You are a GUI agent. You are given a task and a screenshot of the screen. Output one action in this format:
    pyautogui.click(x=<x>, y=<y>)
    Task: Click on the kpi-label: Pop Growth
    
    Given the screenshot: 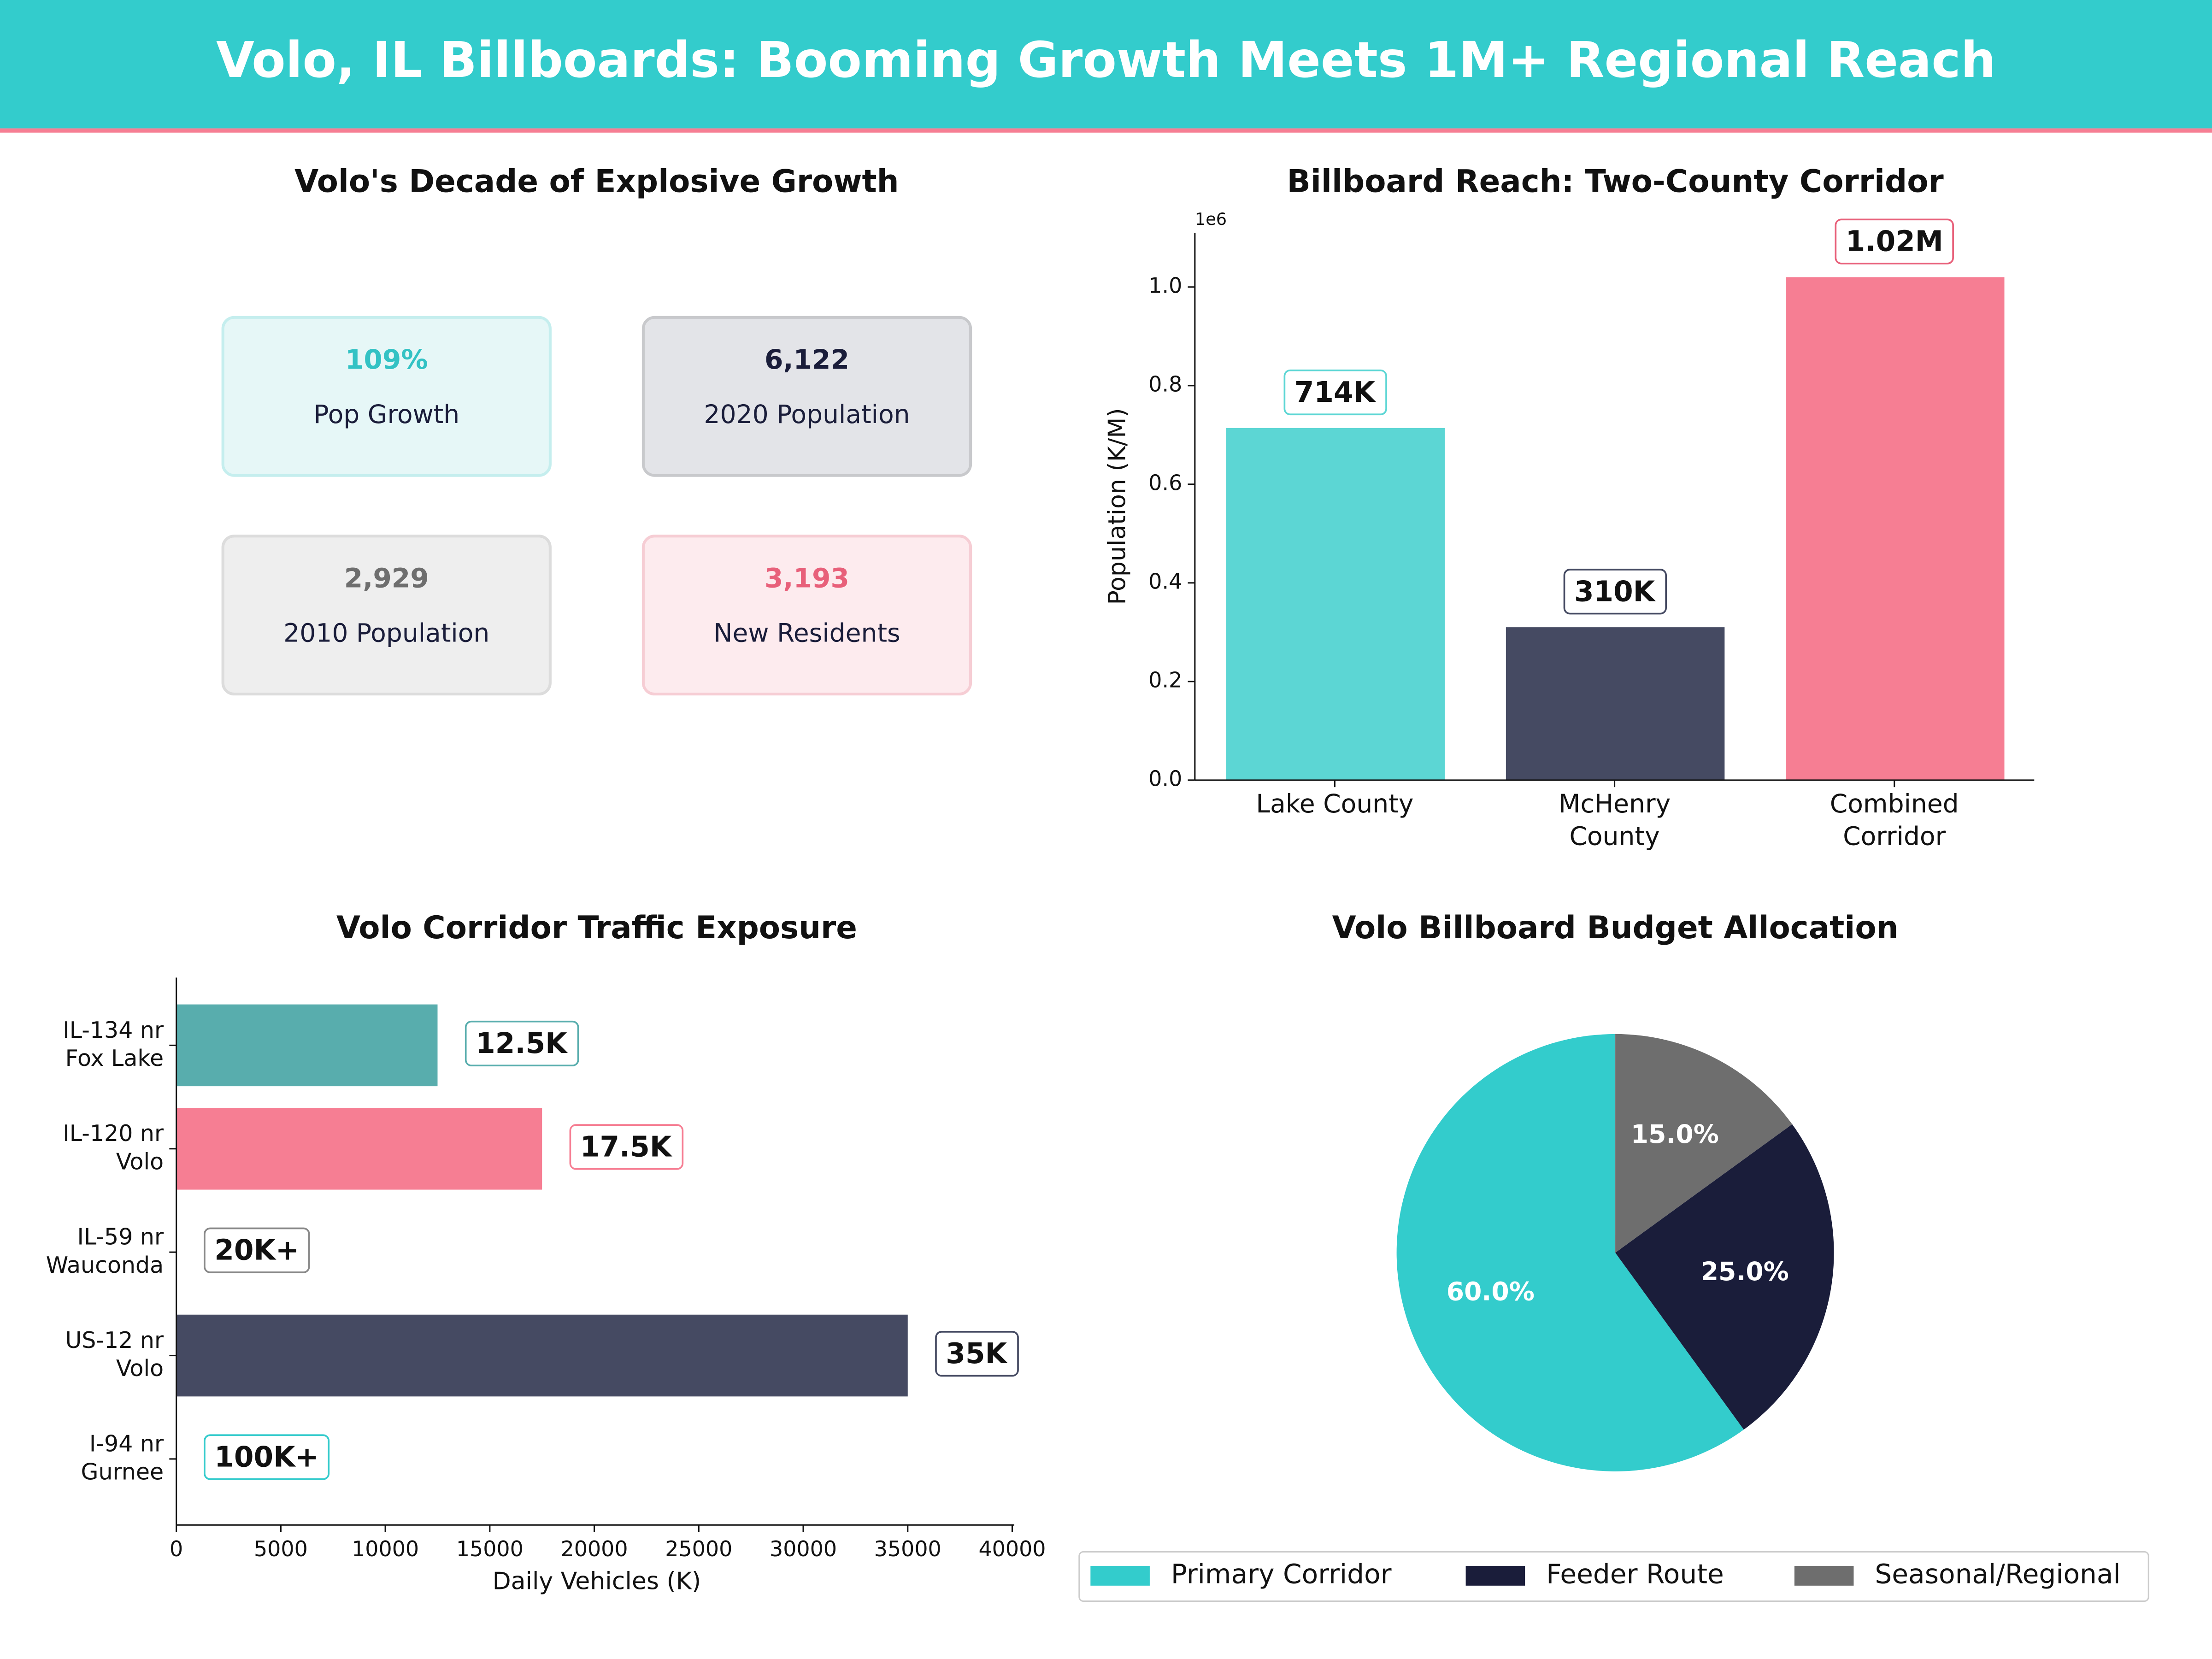 What is the action you would take?
    pyautogui.click(x=386, y=414)
    